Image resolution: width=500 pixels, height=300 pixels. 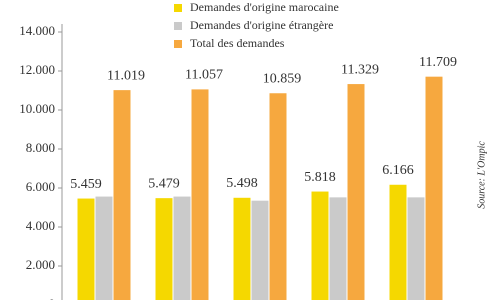 What do you see at coordinates (398, 170) in the screenshot?
I see `value-label: 6.166` at bounding box center [398, 170].